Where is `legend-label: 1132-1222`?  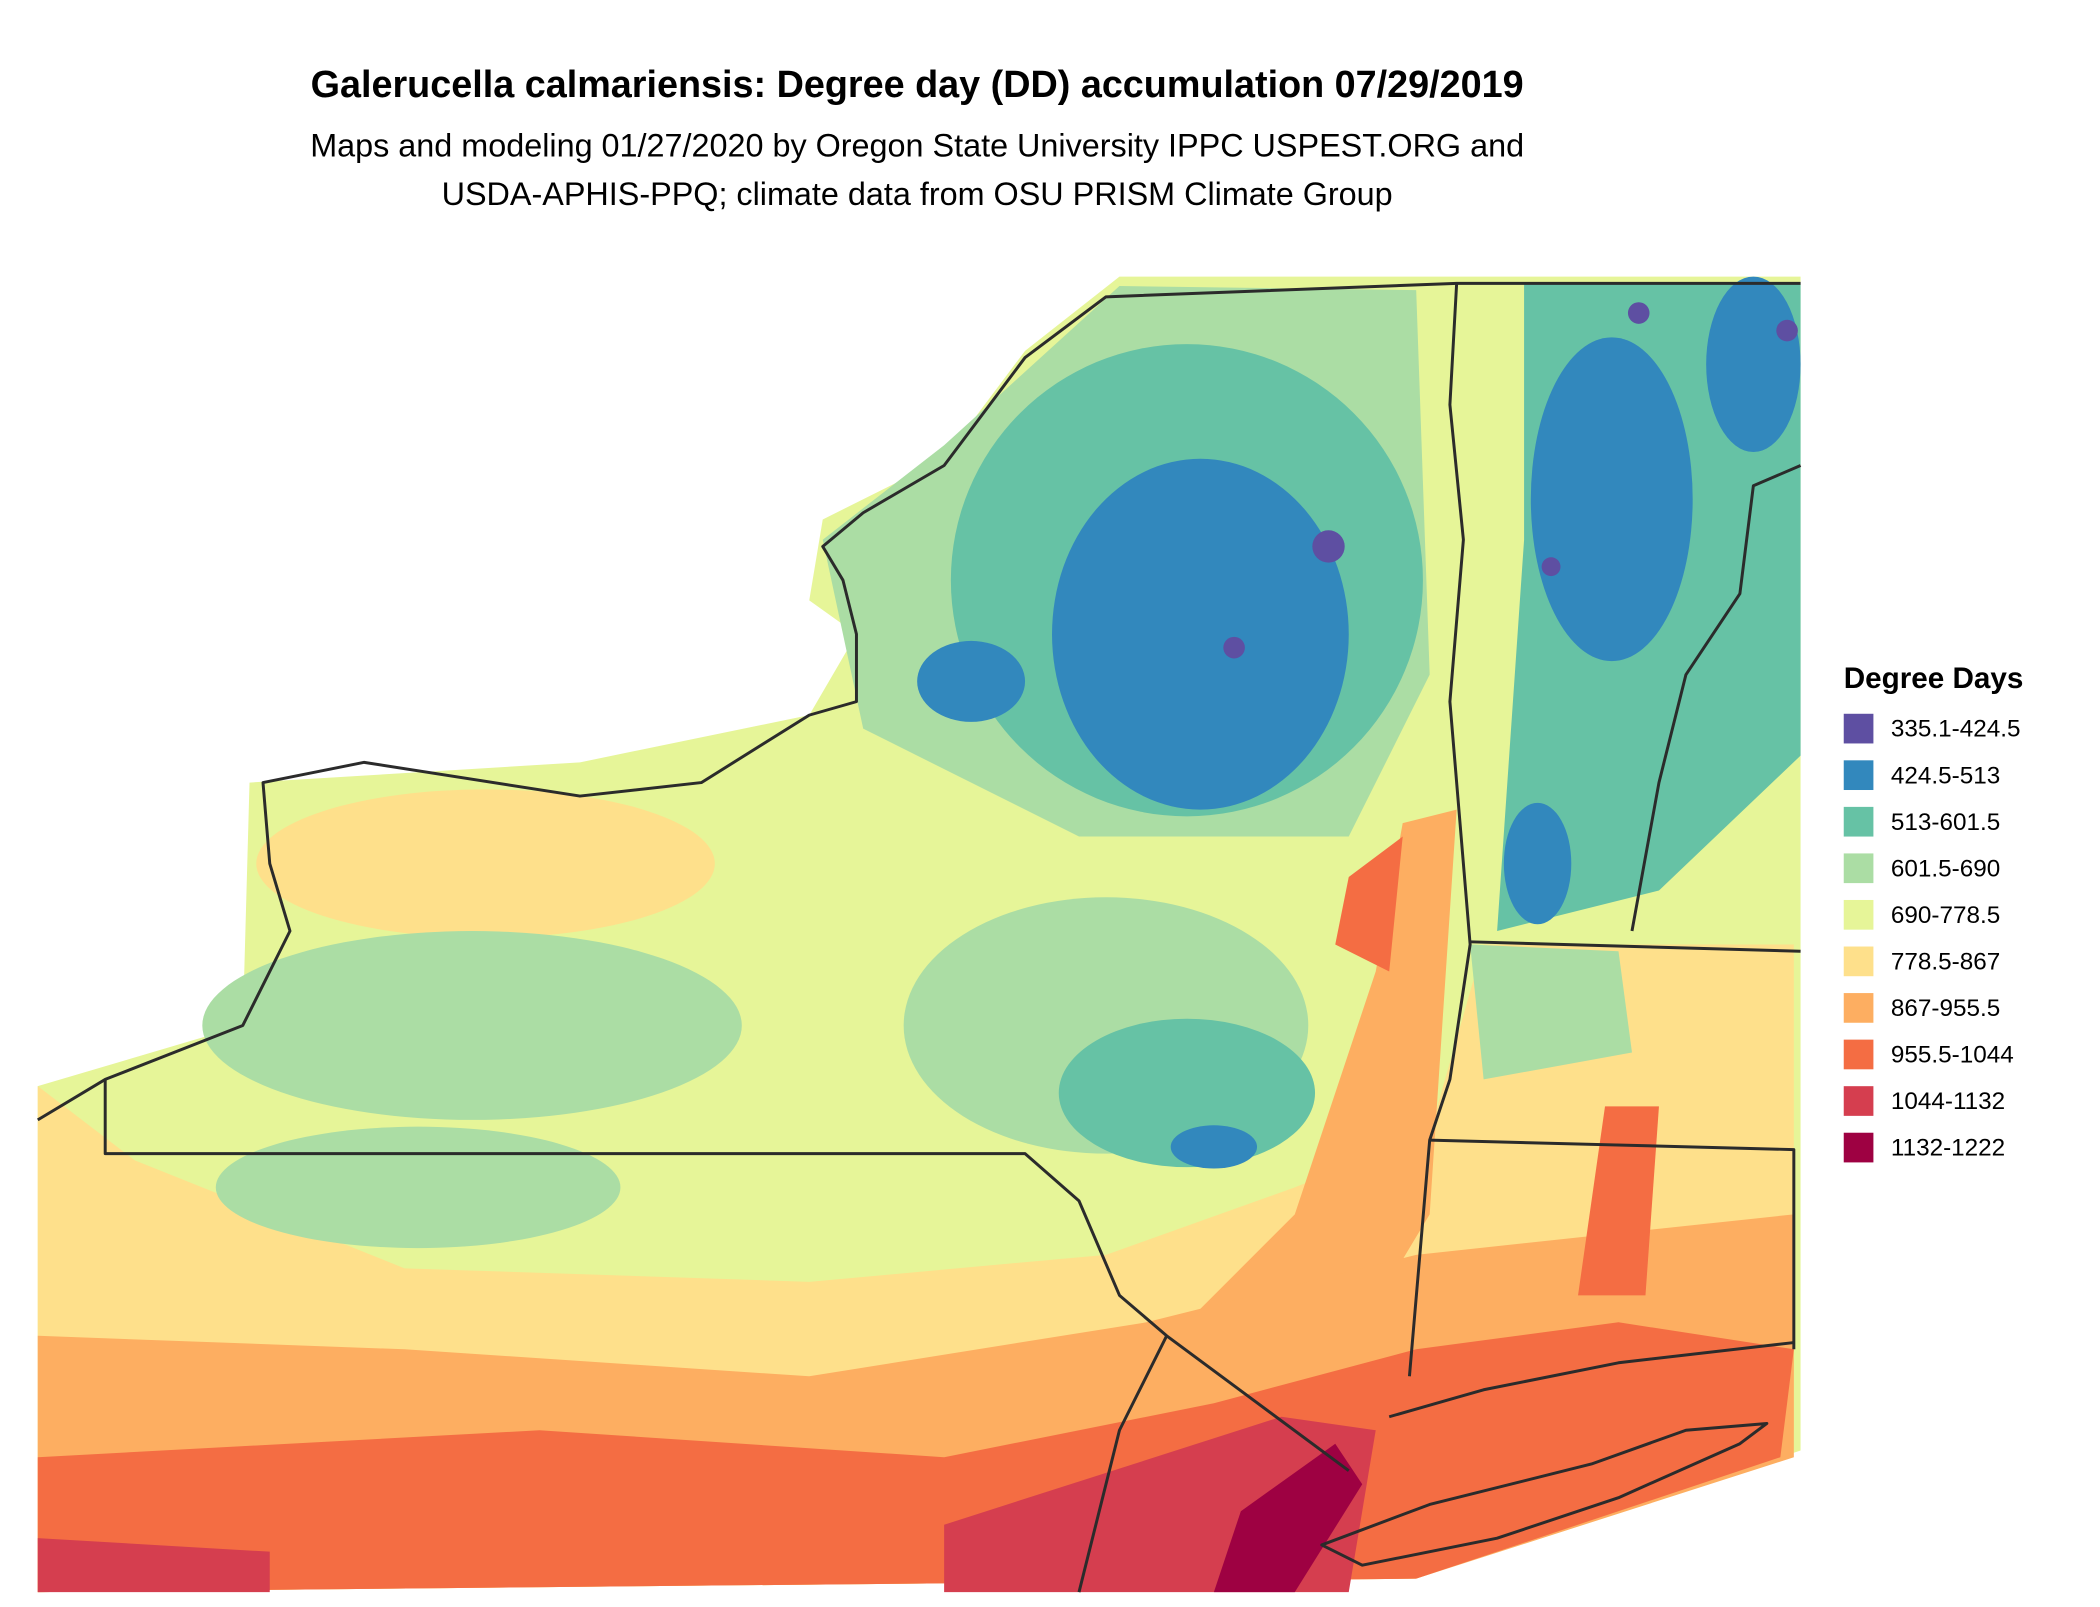
legend-label: 1132-1222 is located at coordinates (1948, 1148).